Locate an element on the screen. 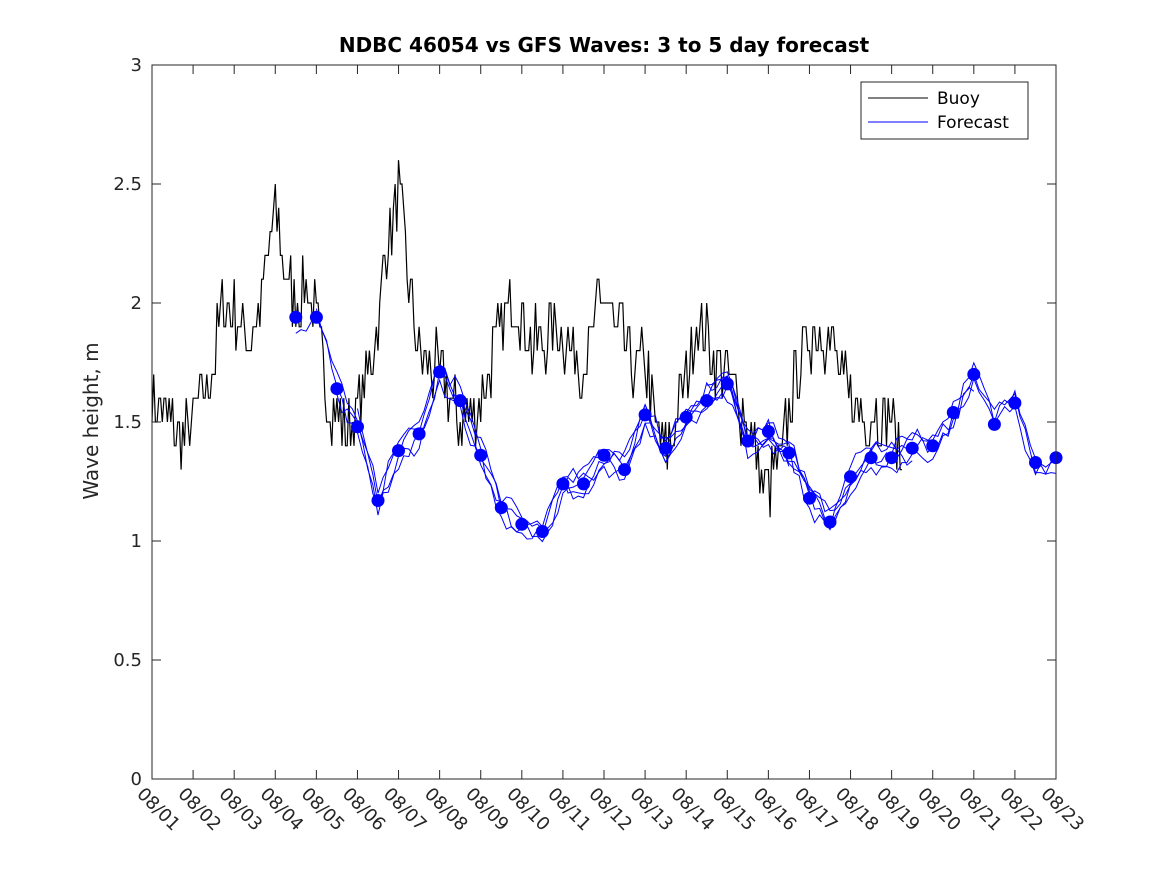 The height and width of the screenshot is (879, 1167). legend-box is located at coordinates (944, 110).